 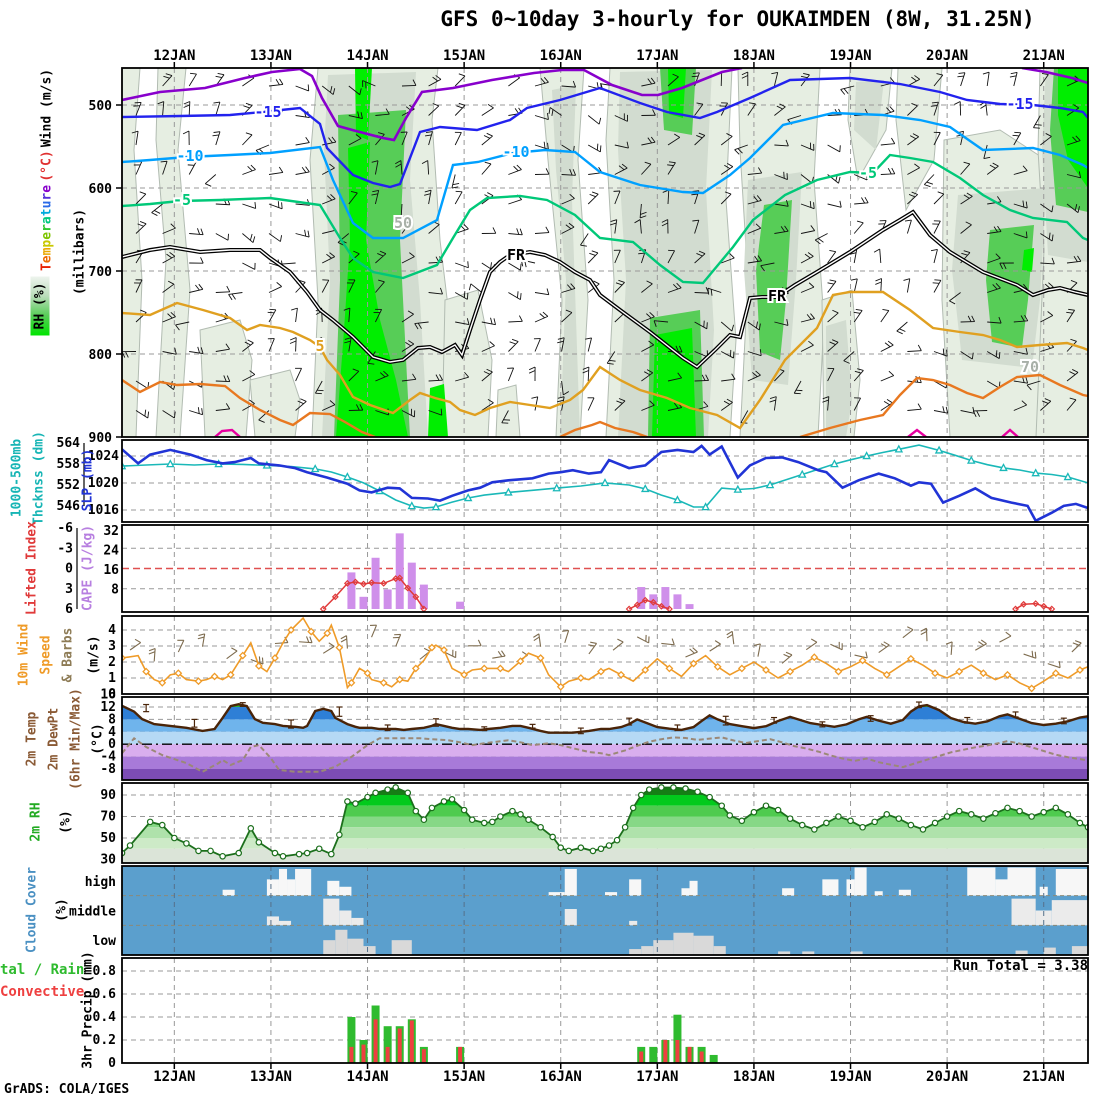 What do you see at coordinates (47, 228) in the screenshot?
I see `temperature-axis-label: Temperature` at bounding box center [47, 228].